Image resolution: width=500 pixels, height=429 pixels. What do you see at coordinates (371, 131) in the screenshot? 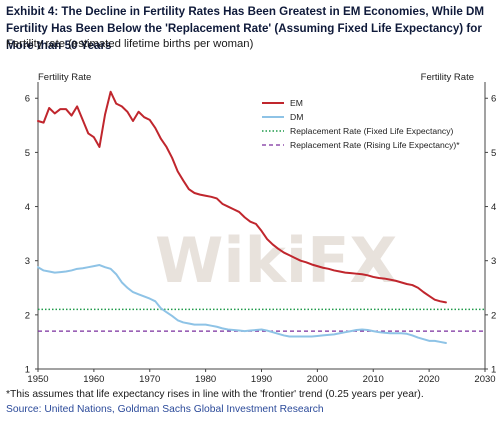
I see `legend-label-fixed: Replacement Rate (Fixed Life Expectancy)` at bounding box center [371, 131].